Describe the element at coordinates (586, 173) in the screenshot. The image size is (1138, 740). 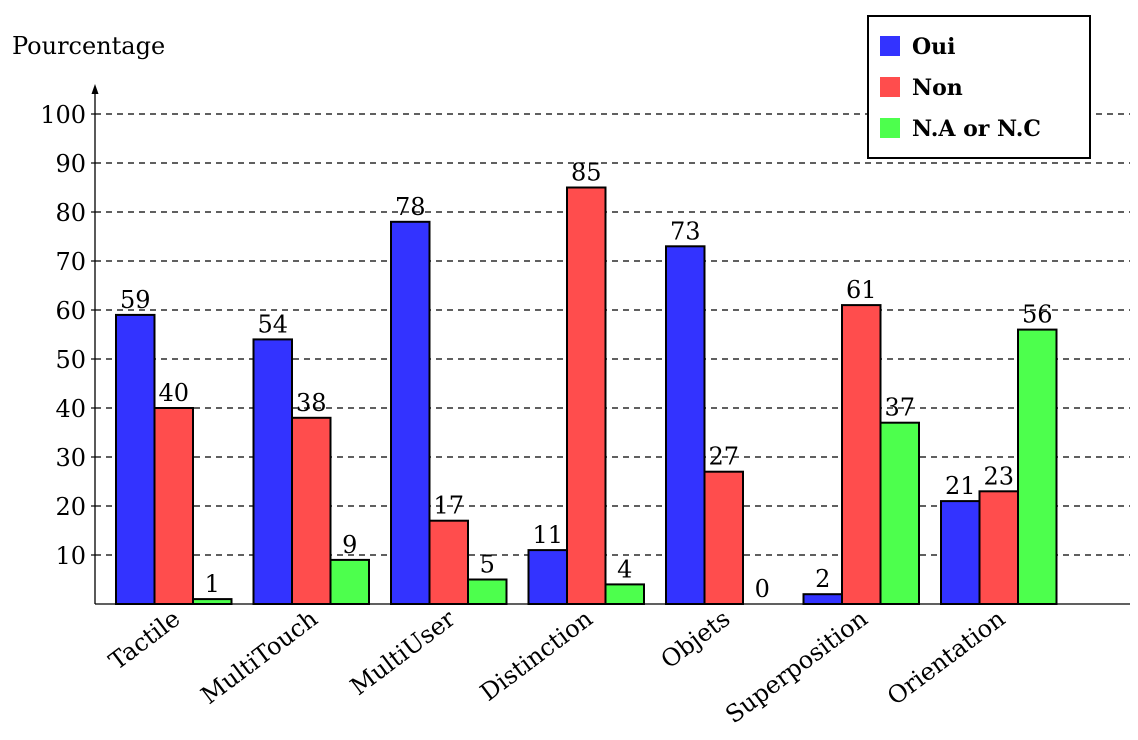
I see `data-label: 85` at that location.